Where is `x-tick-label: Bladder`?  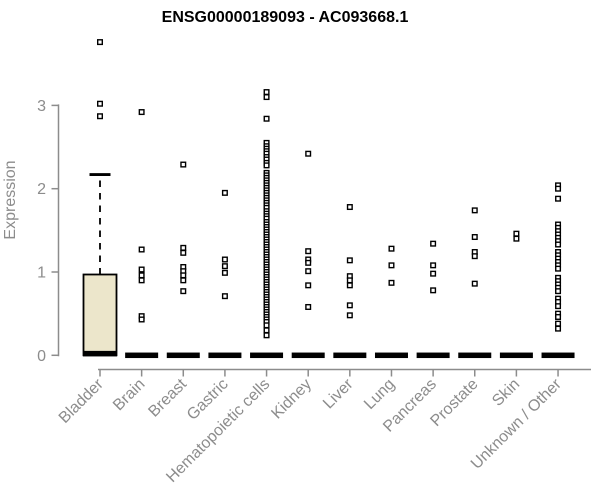
x-tick-label: Bladder is located at coordinates (81, 400).